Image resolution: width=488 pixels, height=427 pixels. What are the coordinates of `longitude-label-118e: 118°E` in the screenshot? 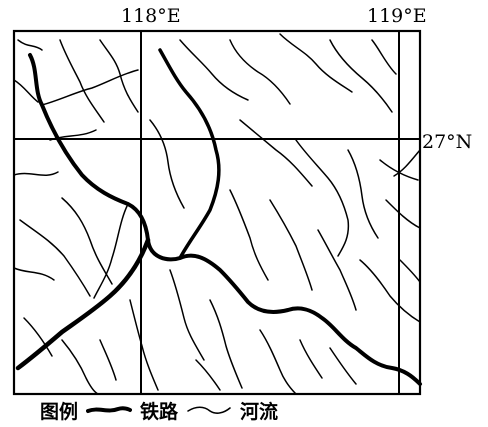 It's located at (151, 16).